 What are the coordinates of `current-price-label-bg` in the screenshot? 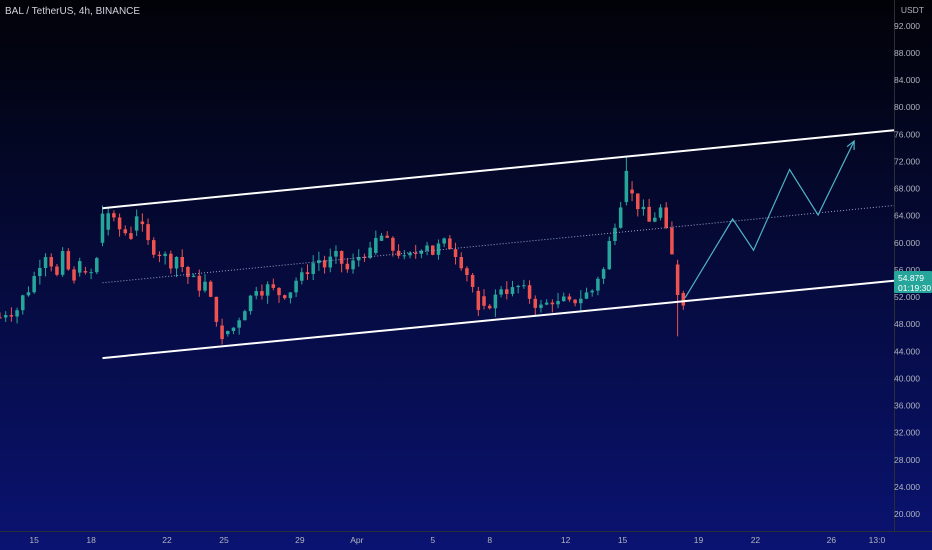 It's located at (913, 282).